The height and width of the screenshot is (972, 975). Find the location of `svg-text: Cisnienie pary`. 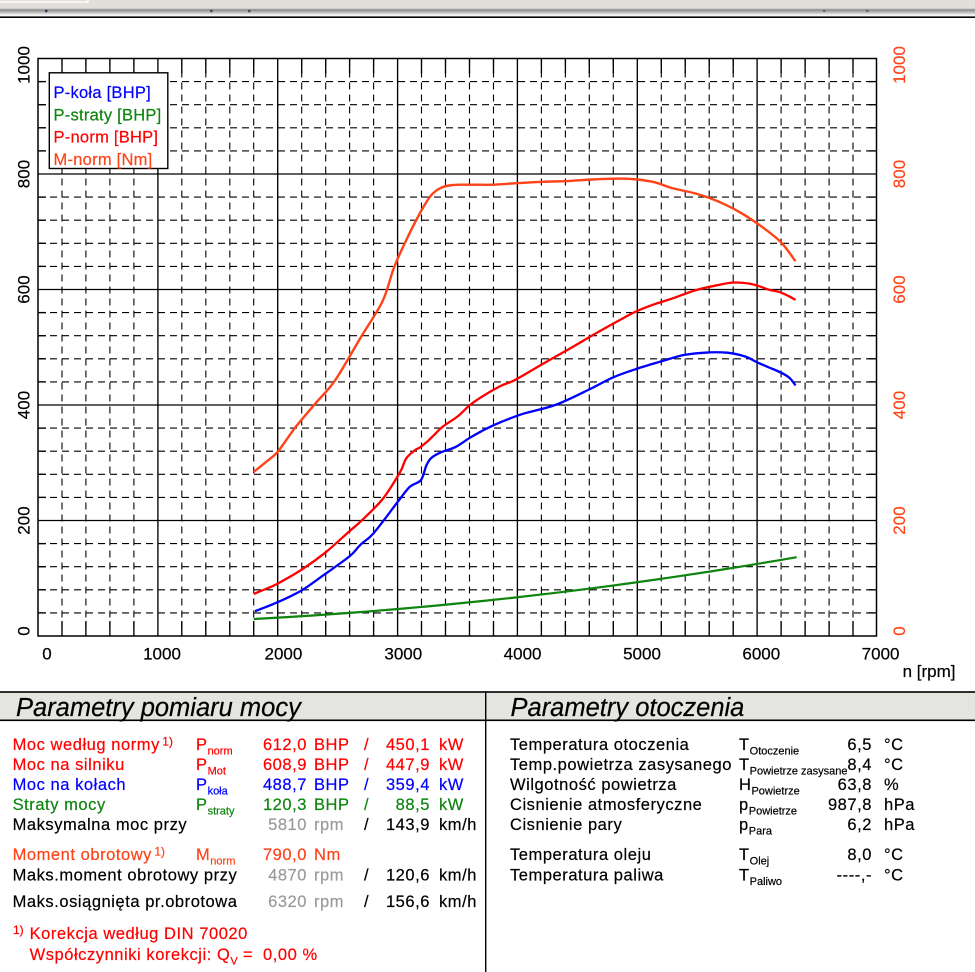

svg-text: Cisnienie pary is located at coordinates (566, 825).